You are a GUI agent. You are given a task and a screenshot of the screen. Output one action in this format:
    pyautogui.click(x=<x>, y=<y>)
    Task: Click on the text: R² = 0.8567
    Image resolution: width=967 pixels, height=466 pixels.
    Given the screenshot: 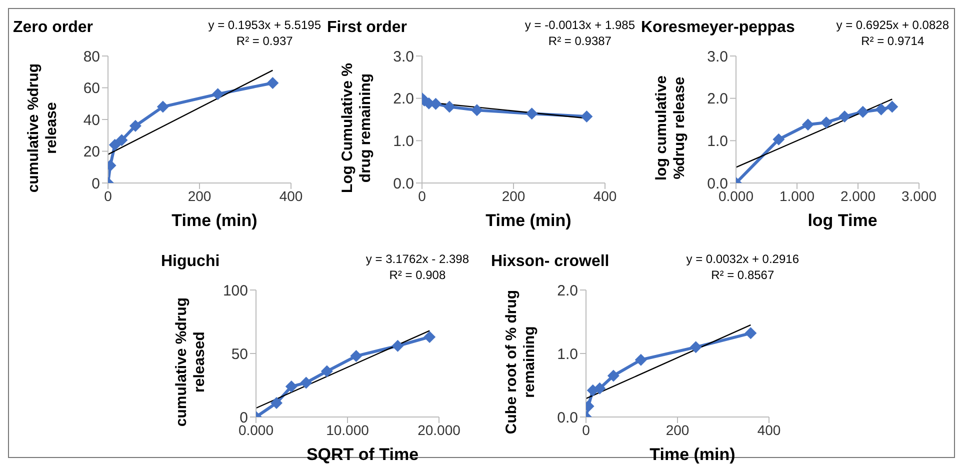 What is the action you would take?
    pyautogui.click(x=743, y=275)
    